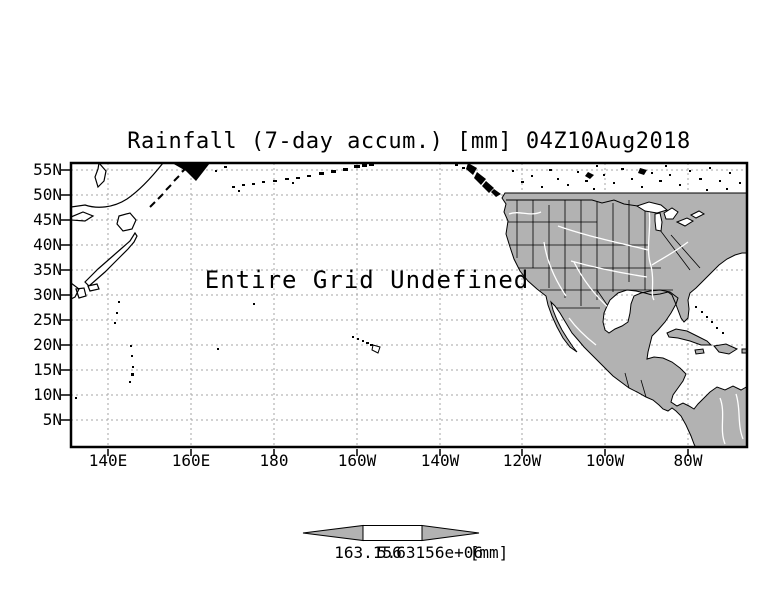 The height and width of the screenshot is (612, 784). I want to click on lat-label: 15N, so click(47, 369).